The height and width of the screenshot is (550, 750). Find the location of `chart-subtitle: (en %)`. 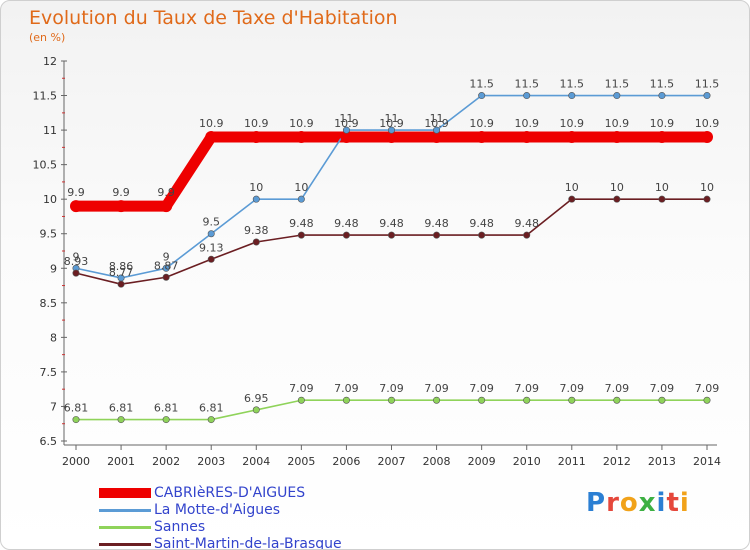

chart-subtitle: (en %) is located at coordinates (47, 37).